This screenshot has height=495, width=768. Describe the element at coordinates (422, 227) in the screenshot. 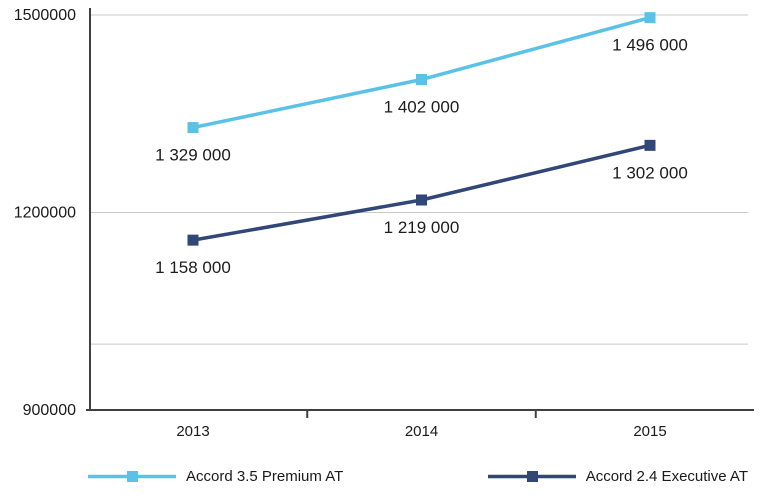

I see `data-label: 1 219 000` at that location.